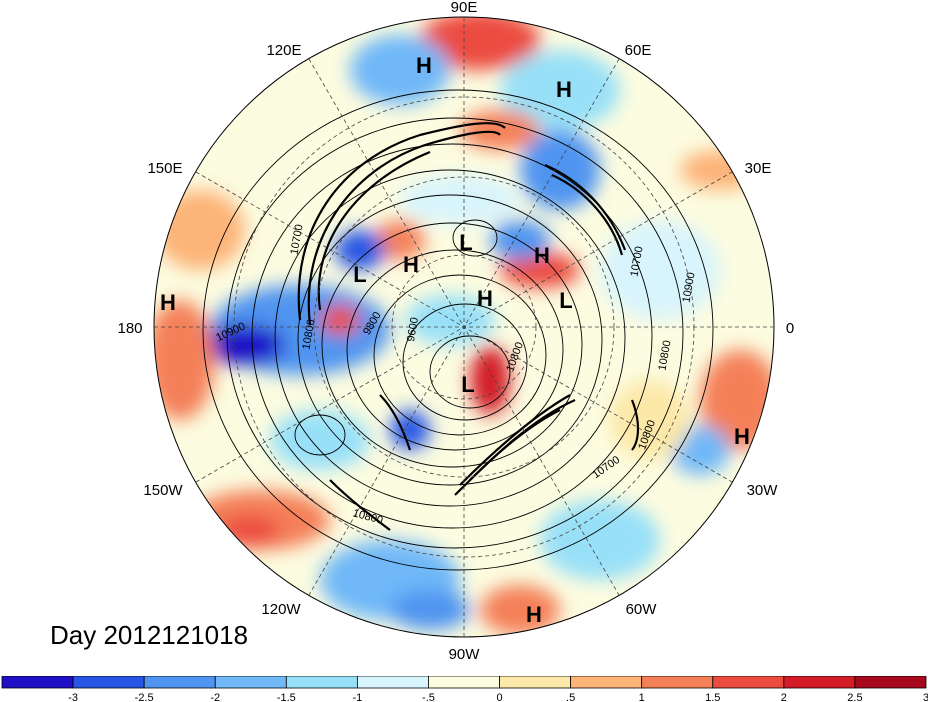 The width and height of the screenshot is (928, 702). I want to click on lon-label-30e: 30E, so click(758, 168).